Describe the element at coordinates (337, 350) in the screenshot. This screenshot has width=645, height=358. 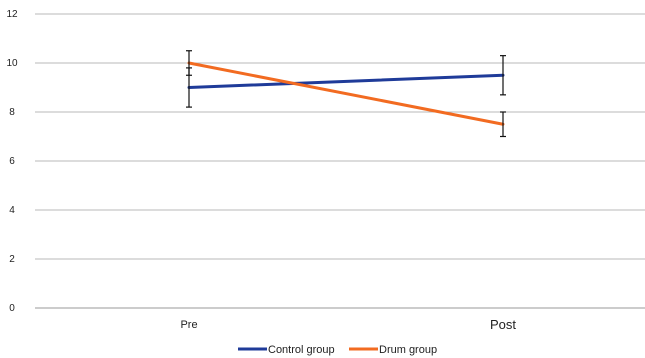
I see `legend: Control group Drum group` at that location.